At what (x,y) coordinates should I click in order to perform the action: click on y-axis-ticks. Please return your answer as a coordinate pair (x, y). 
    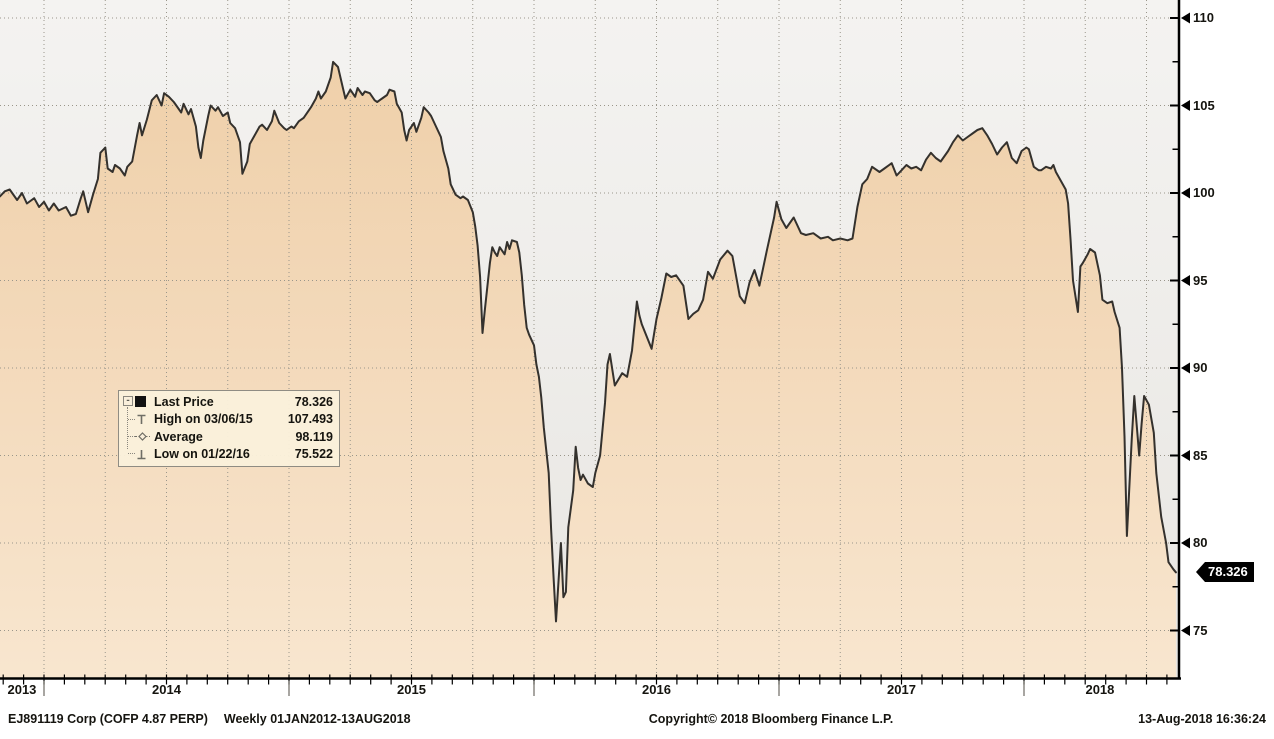
    Looking at the image, I should click on (1180, 340).